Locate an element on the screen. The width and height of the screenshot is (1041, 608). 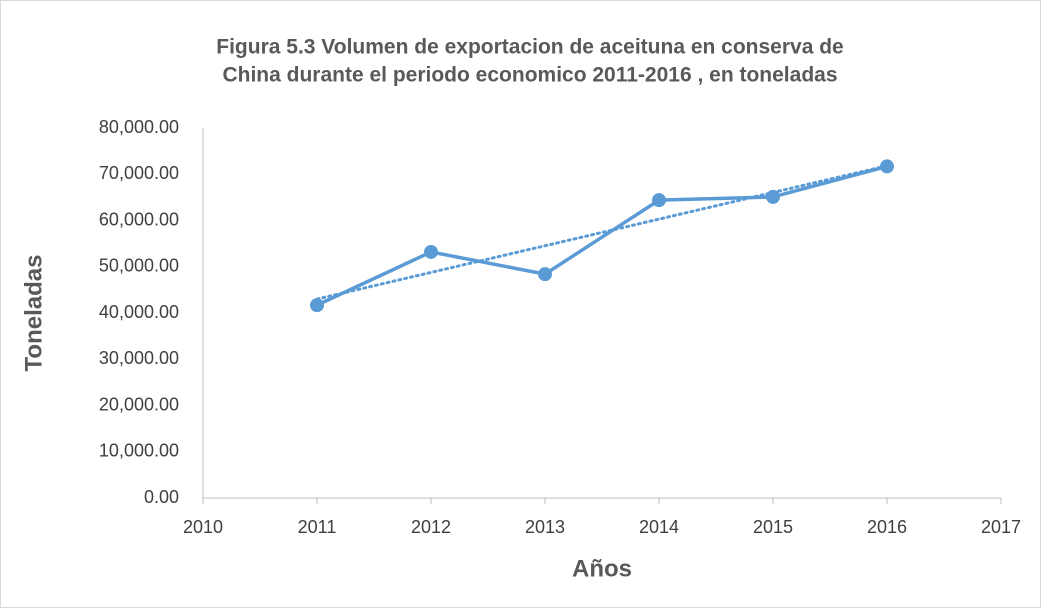
y-tick-label: 10,000.00 is located at coordinates (139, 451).